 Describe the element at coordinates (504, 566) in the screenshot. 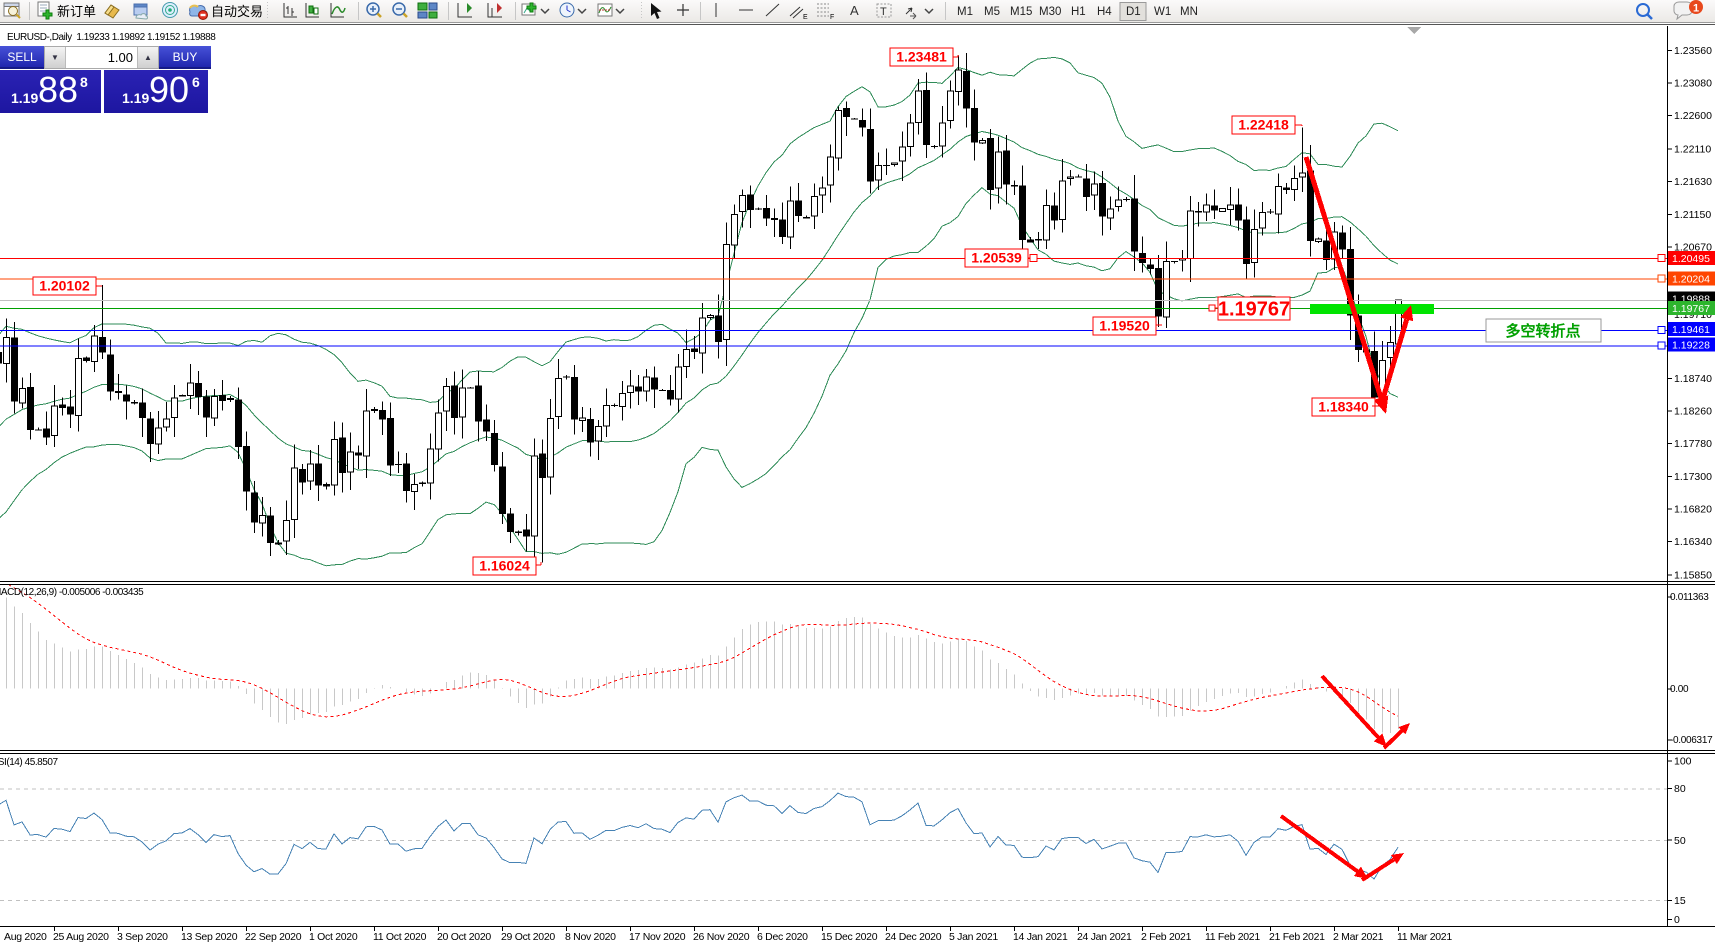

I see `svg-text: 1.16024` at that location.